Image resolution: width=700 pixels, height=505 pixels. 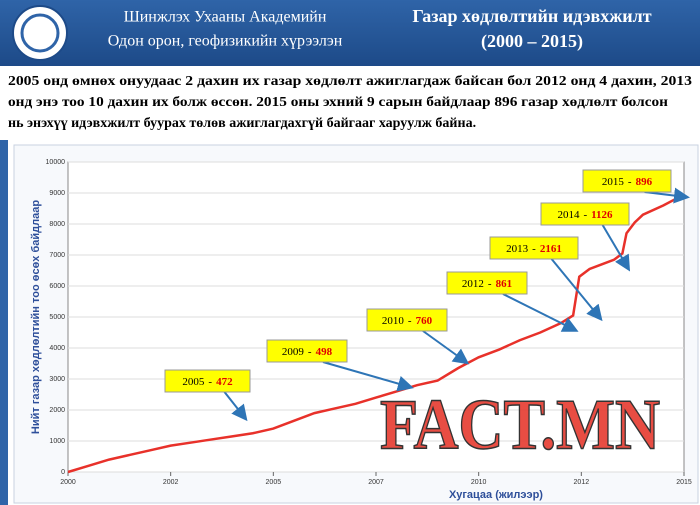 I want to click on y-tick-label: 7000, so click(x=57, y=255).